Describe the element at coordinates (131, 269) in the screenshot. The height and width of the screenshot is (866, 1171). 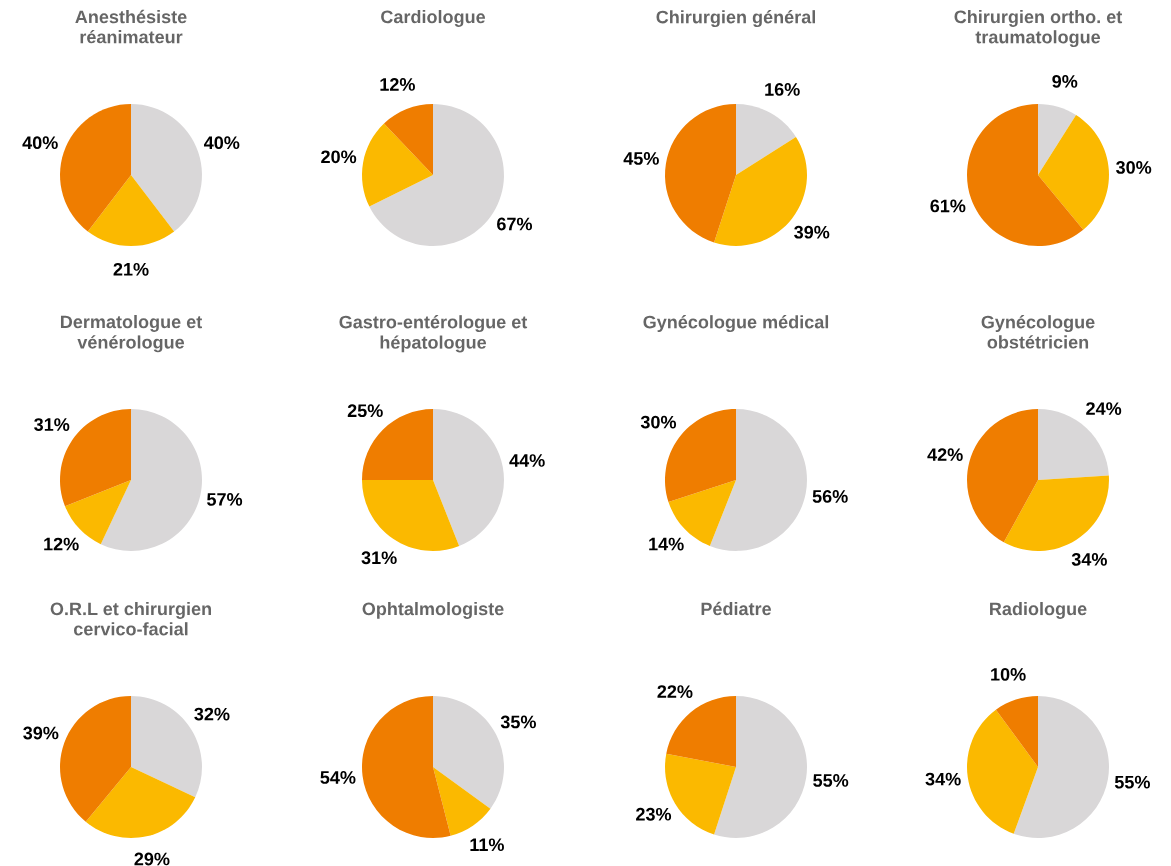
I see `data-label: 21%` at that location.